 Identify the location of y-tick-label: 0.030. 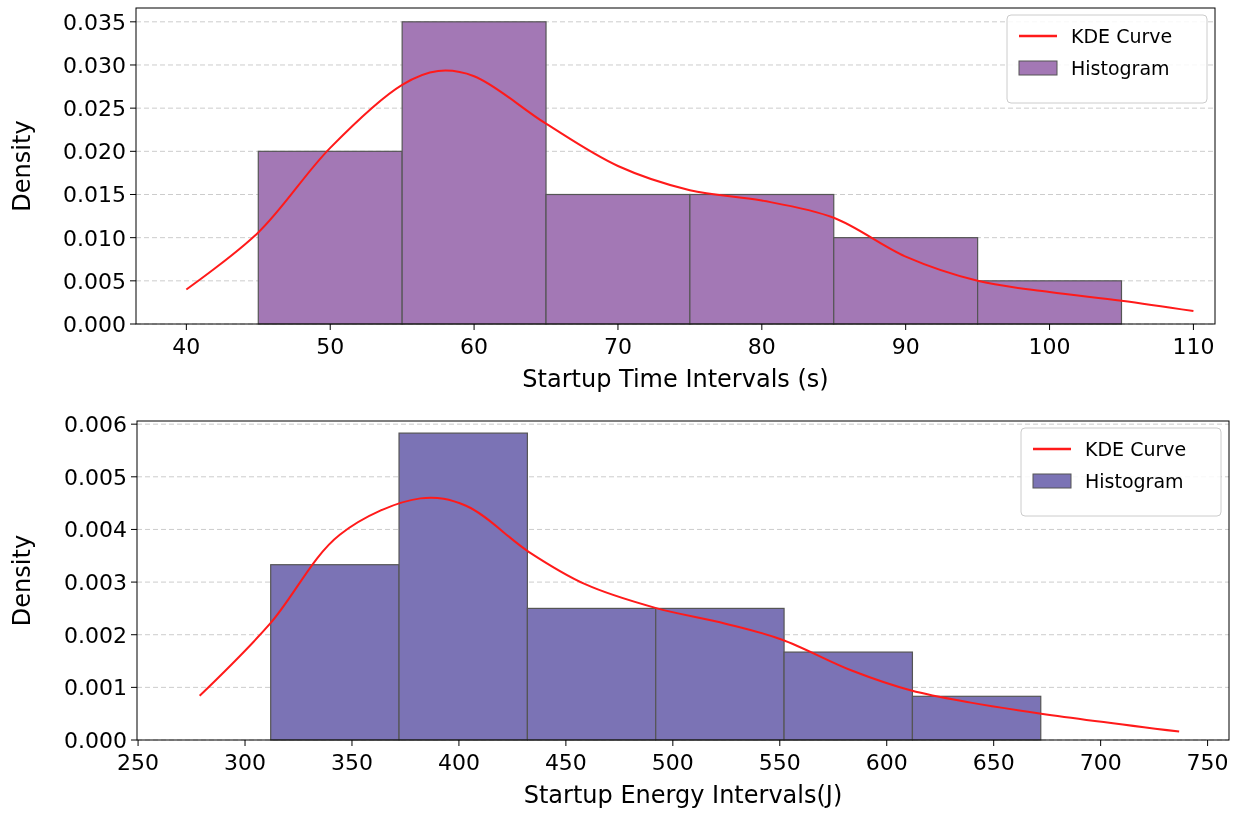
(94, 65).